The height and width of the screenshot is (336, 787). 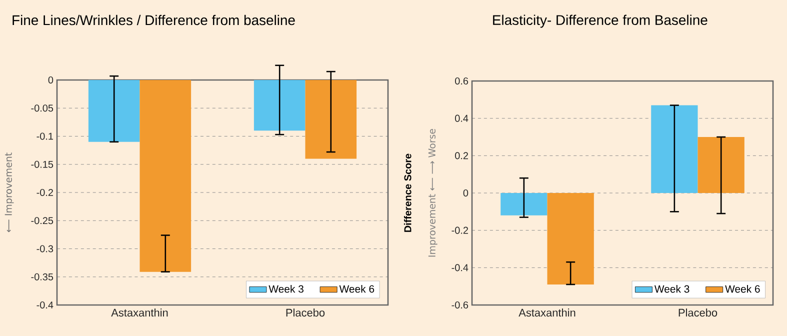 I want to click on y-tick-label: -0.15, so click(x=42, y=164).